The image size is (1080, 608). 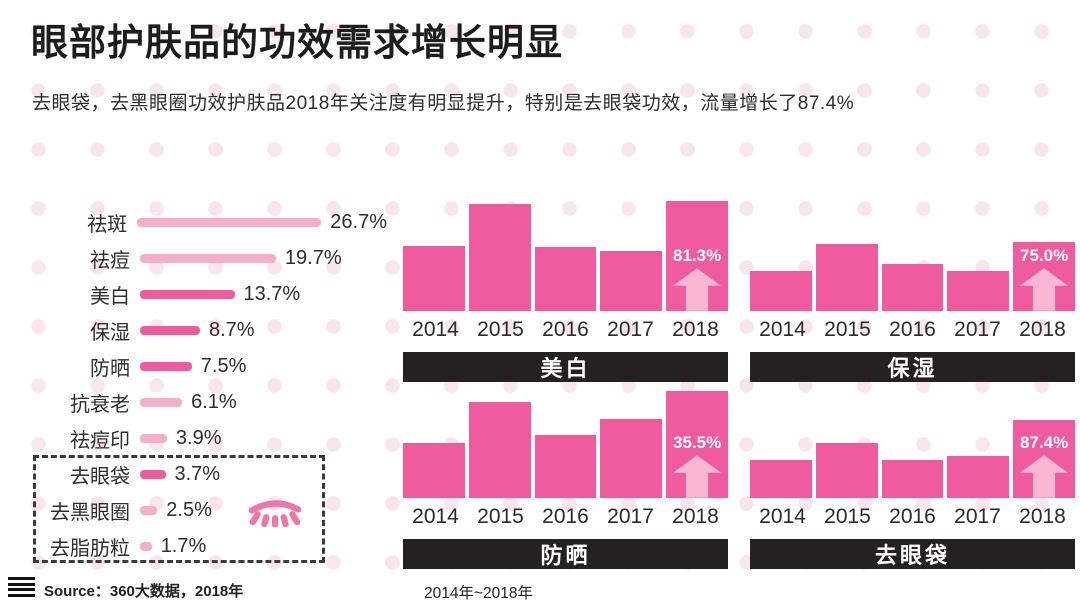 I want to click on growth-badge: 81.3%, so click(x=697, y=255).